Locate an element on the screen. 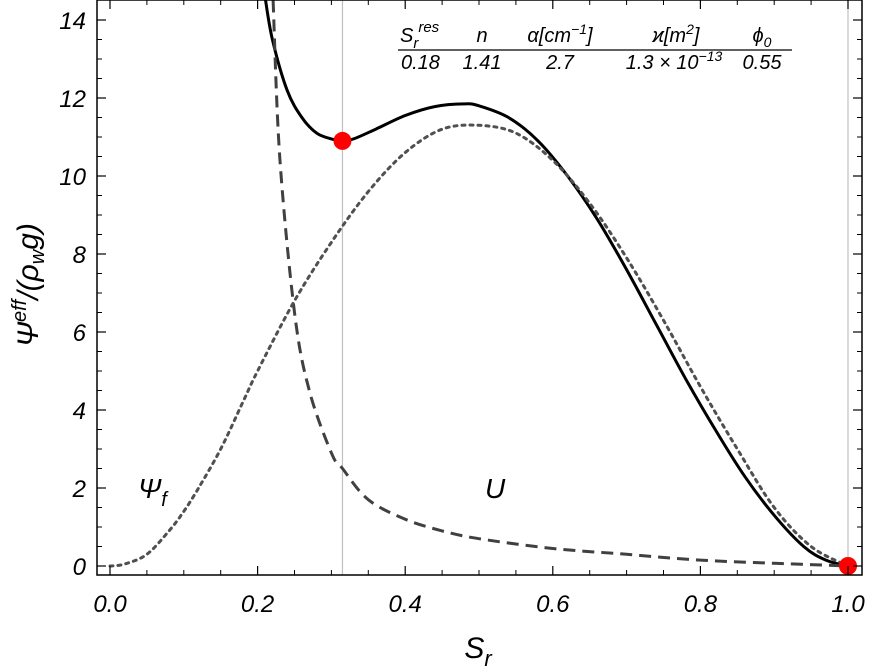  x-axis-title: Sr is located at coordinates (478, 649).